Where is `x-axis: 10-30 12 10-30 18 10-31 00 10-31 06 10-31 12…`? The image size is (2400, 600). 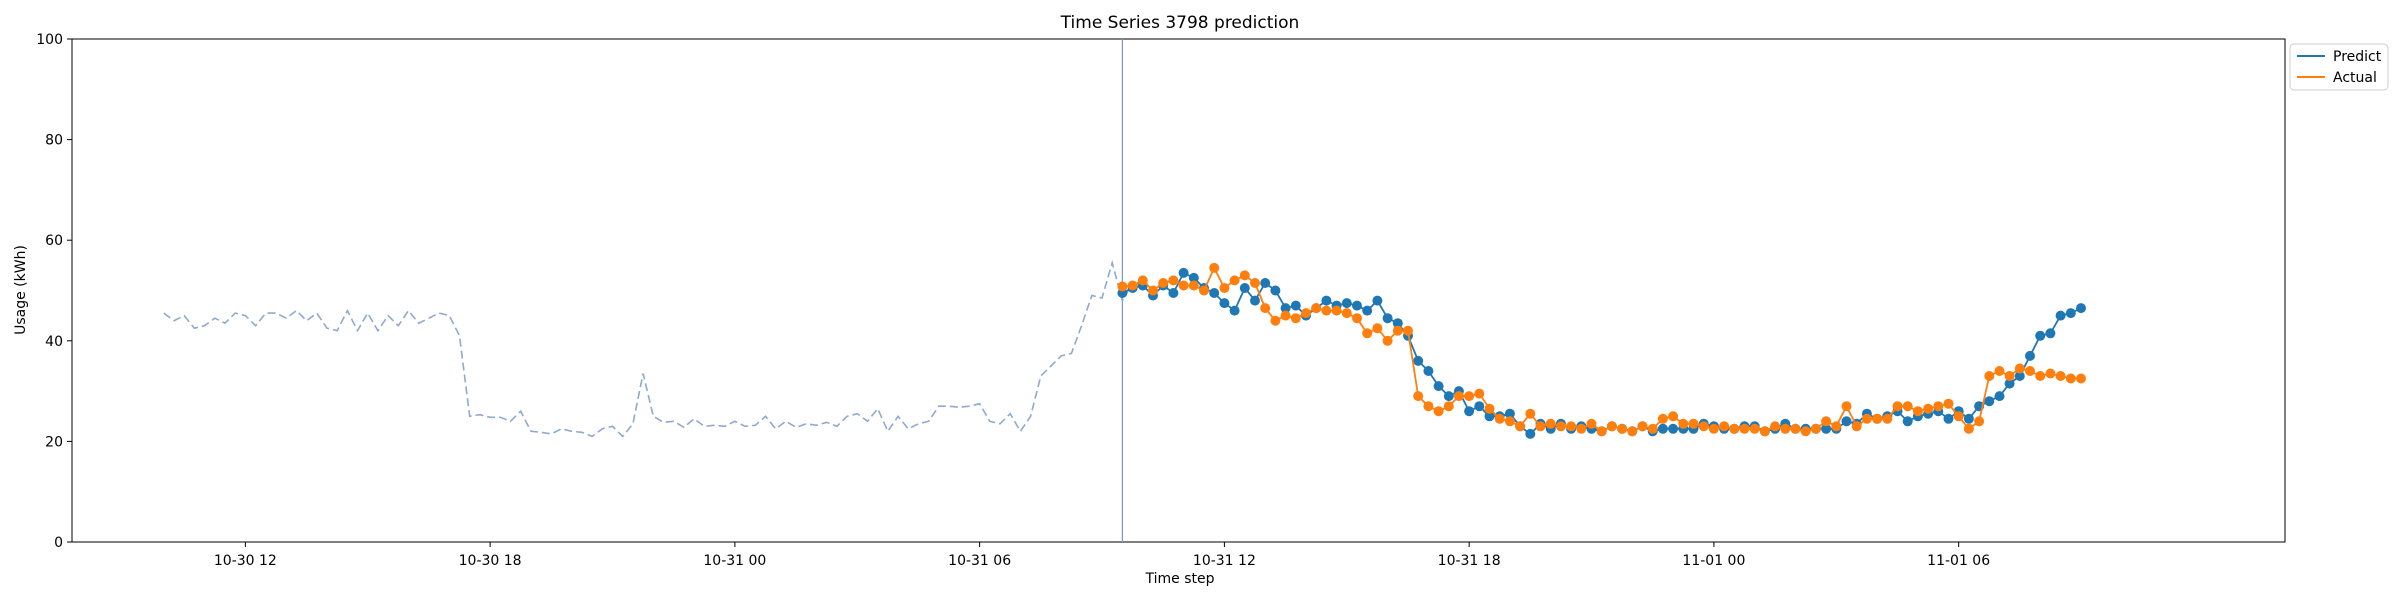 x-axis: 10-30 12 10-30 18 10-31 00 10-31 06 10-31 12… is located at coordinates (1102, 555).